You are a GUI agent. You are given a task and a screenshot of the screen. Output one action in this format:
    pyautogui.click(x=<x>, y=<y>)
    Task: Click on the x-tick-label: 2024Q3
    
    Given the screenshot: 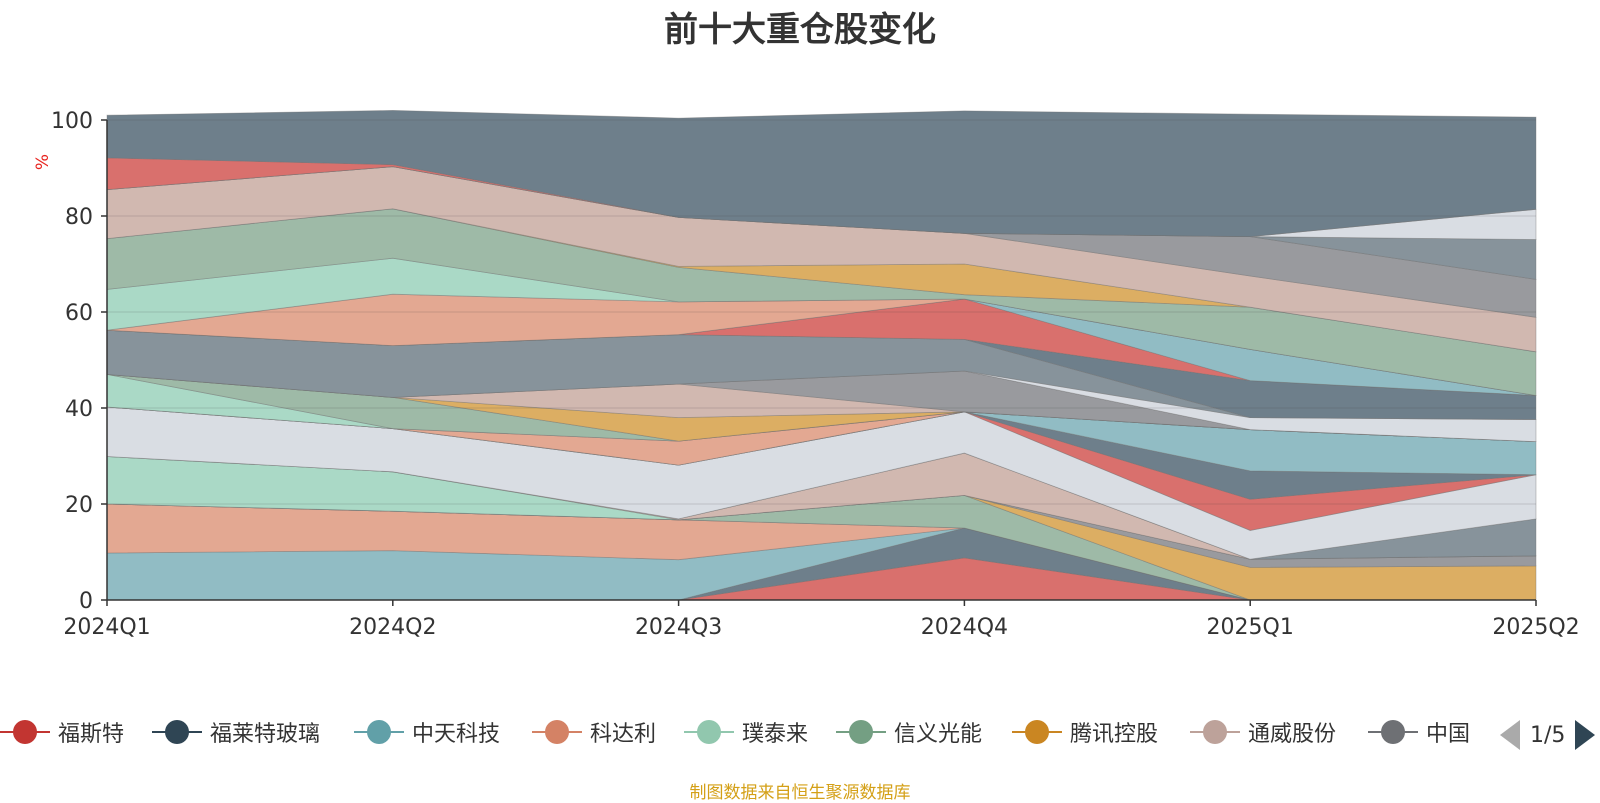 What is the action you would take?
    pyautogui.click(x=678, y=627)
    